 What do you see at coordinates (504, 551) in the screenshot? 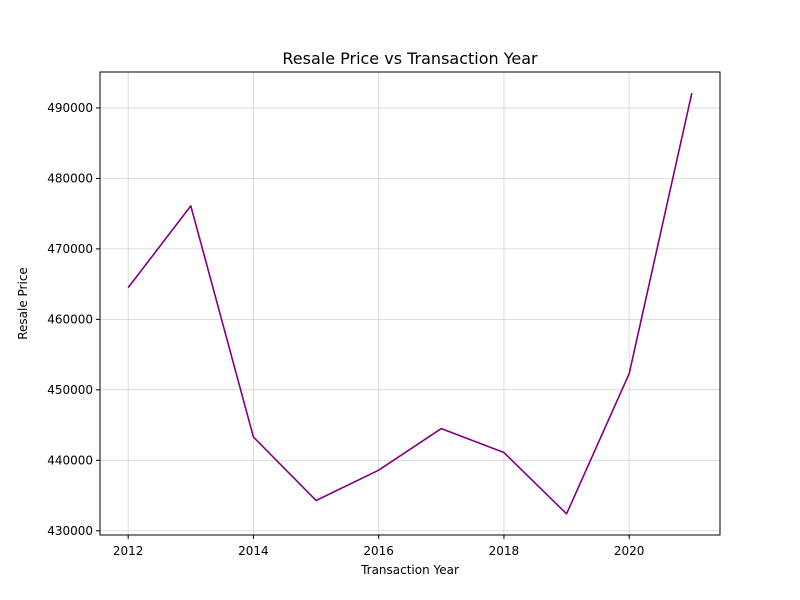
I see `x-tick-label: 2018` at bounding box center [504, 551].